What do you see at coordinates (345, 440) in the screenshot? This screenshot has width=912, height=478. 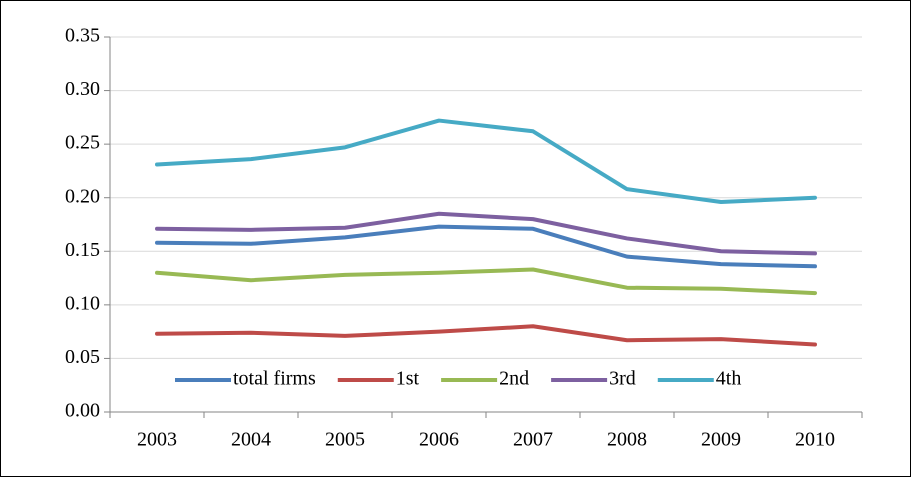 I see `x-tick-label: 2005` at bounding box center [345, 440].